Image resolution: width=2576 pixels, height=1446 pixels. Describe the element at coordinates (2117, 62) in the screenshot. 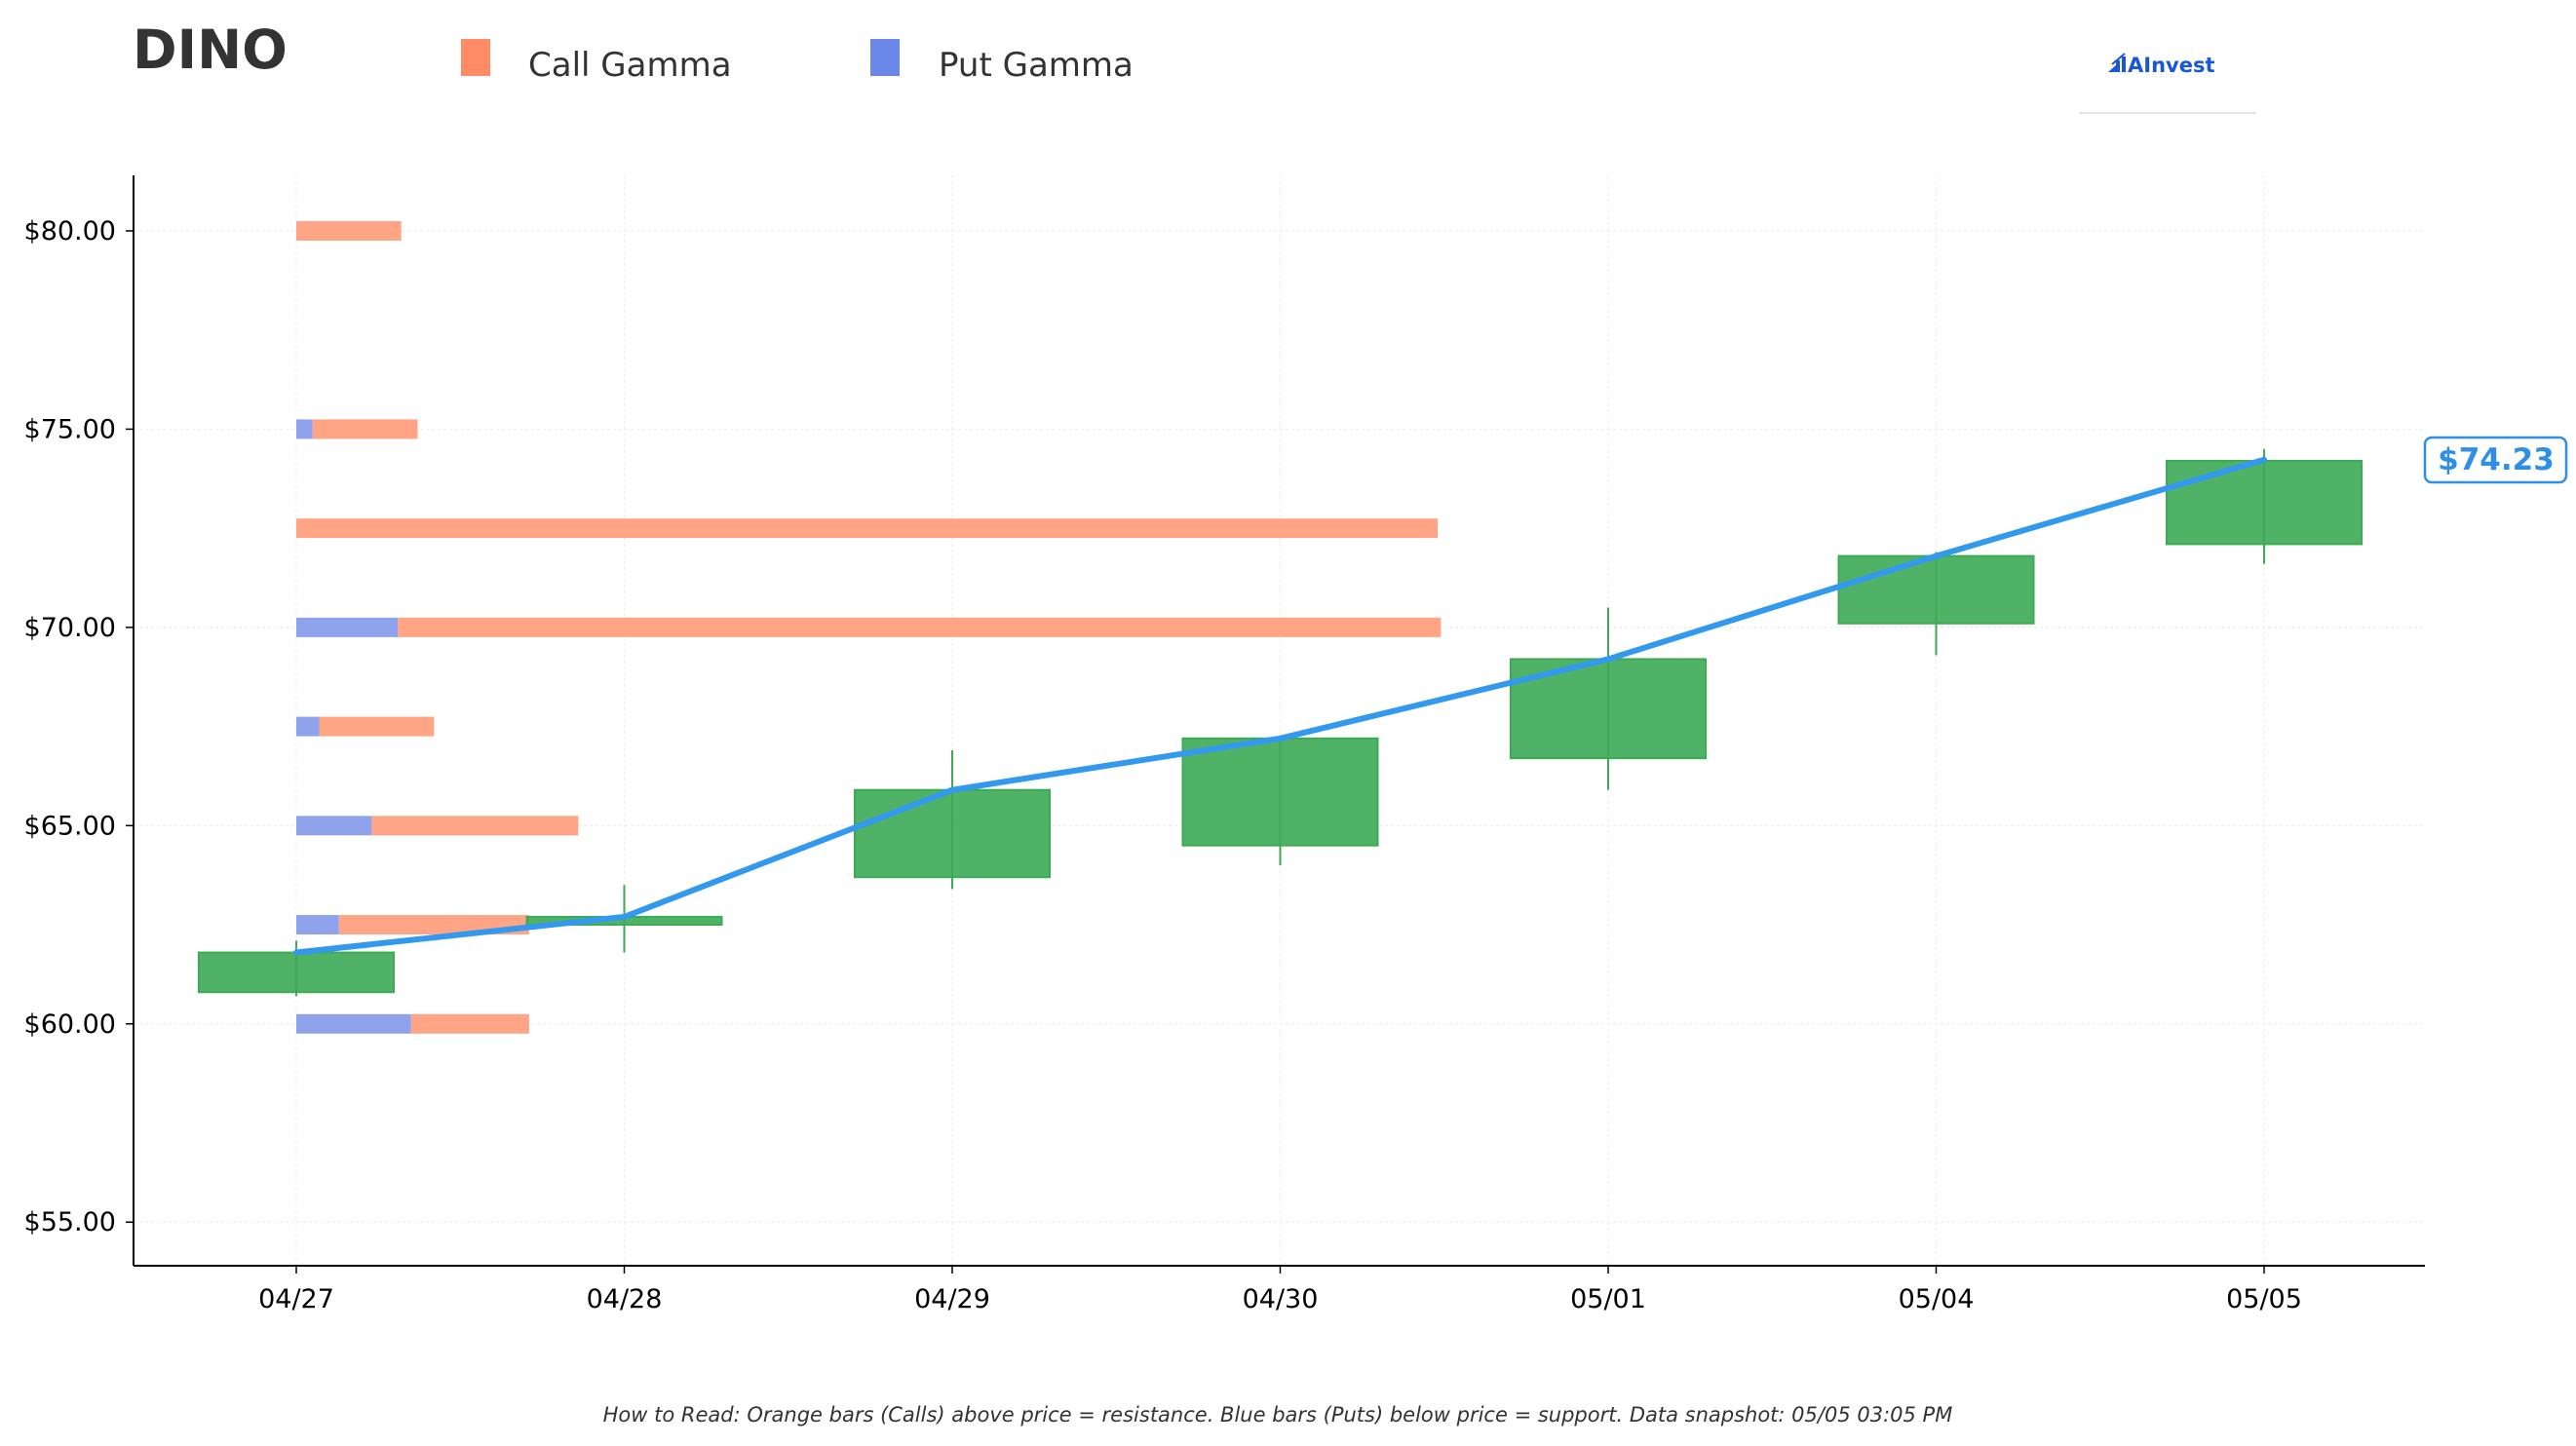

I see `brand-chart-icon` at that location.